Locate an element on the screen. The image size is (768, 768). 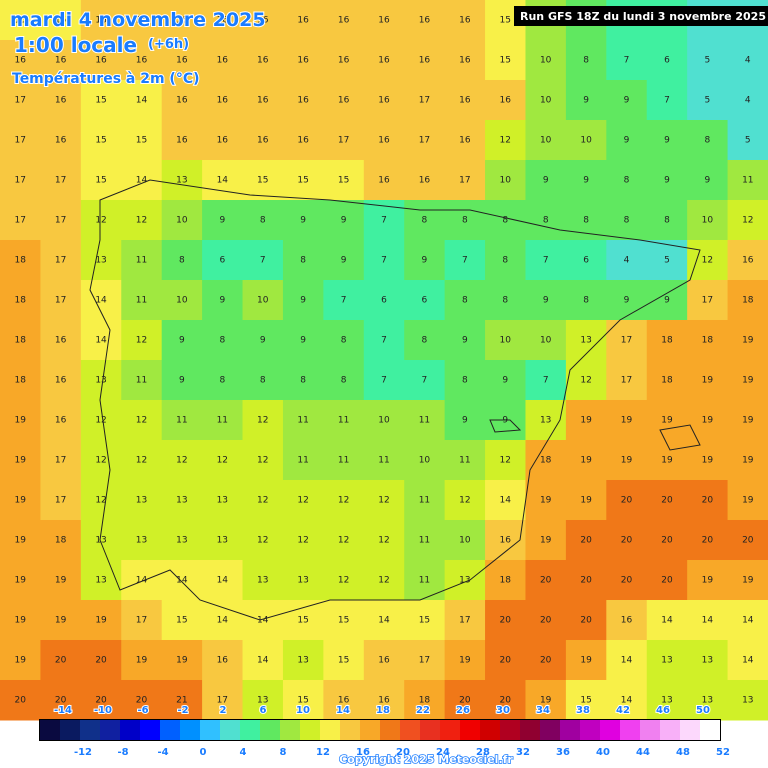
legend-label: 6 is located at coordinates (263, 710).